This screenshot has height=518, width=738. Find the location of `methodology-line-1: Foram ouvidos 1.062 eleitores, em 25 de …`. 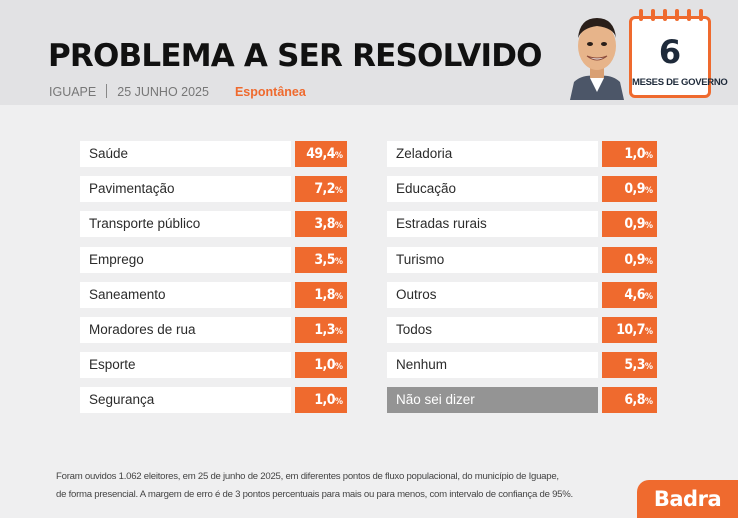

methodology-line-1: Foram ouvidos 1.062 eleitores, em 25 de … is located at coordinates (307, 476).